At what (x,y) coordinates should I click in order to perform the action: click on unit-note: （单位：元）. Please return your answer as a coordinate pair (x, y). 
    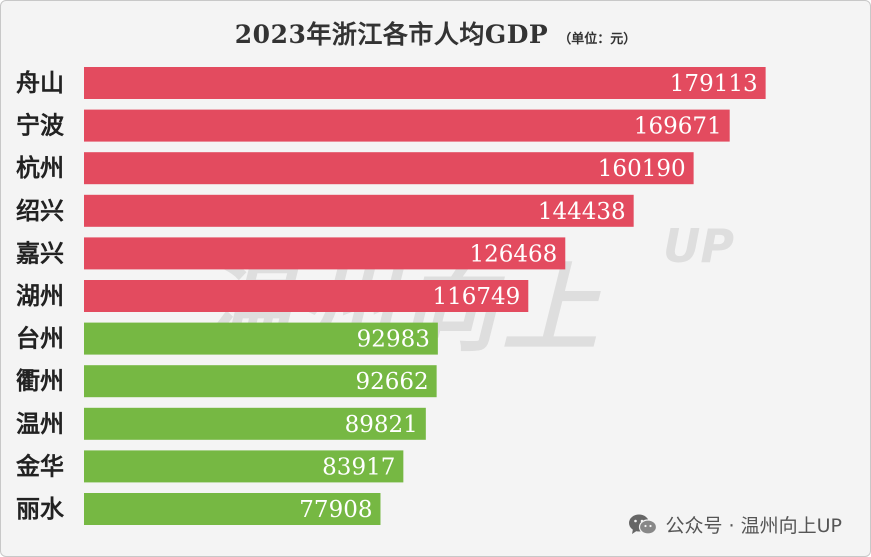
    Looking at the image, I should click on (597, 39).